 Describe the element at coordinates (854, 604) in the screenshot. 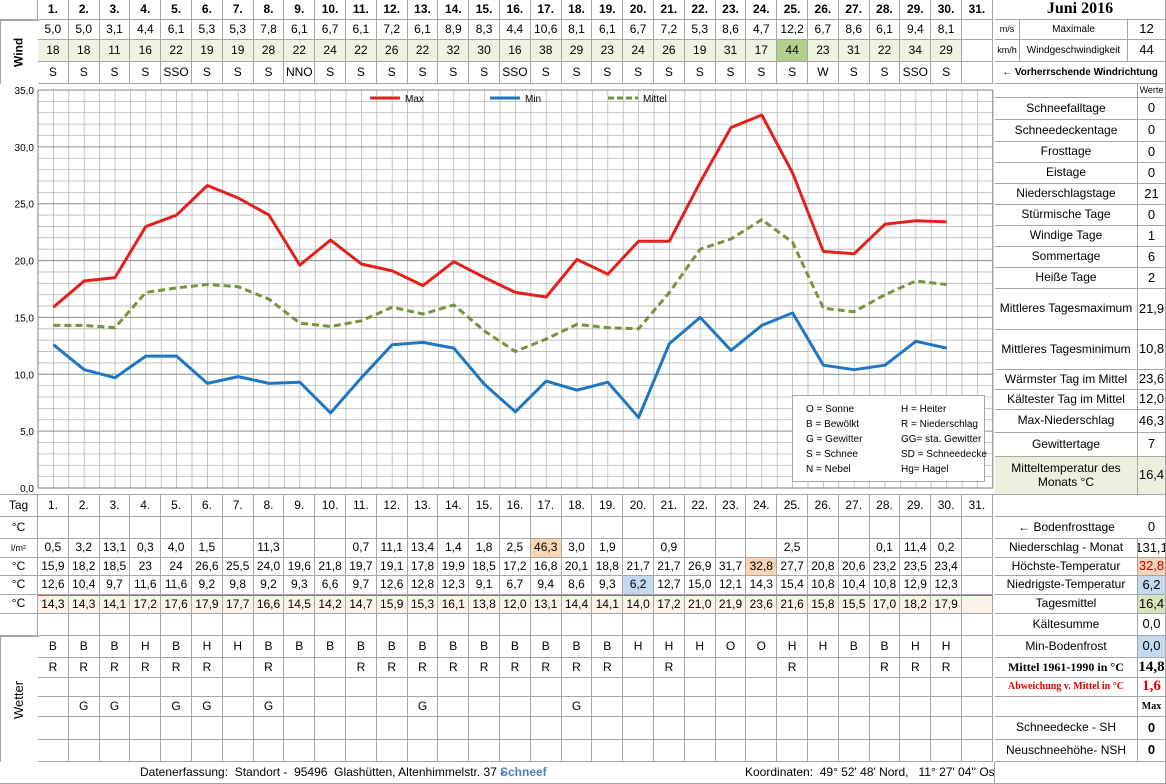

I see `mean-temp: 15,5` at that location.